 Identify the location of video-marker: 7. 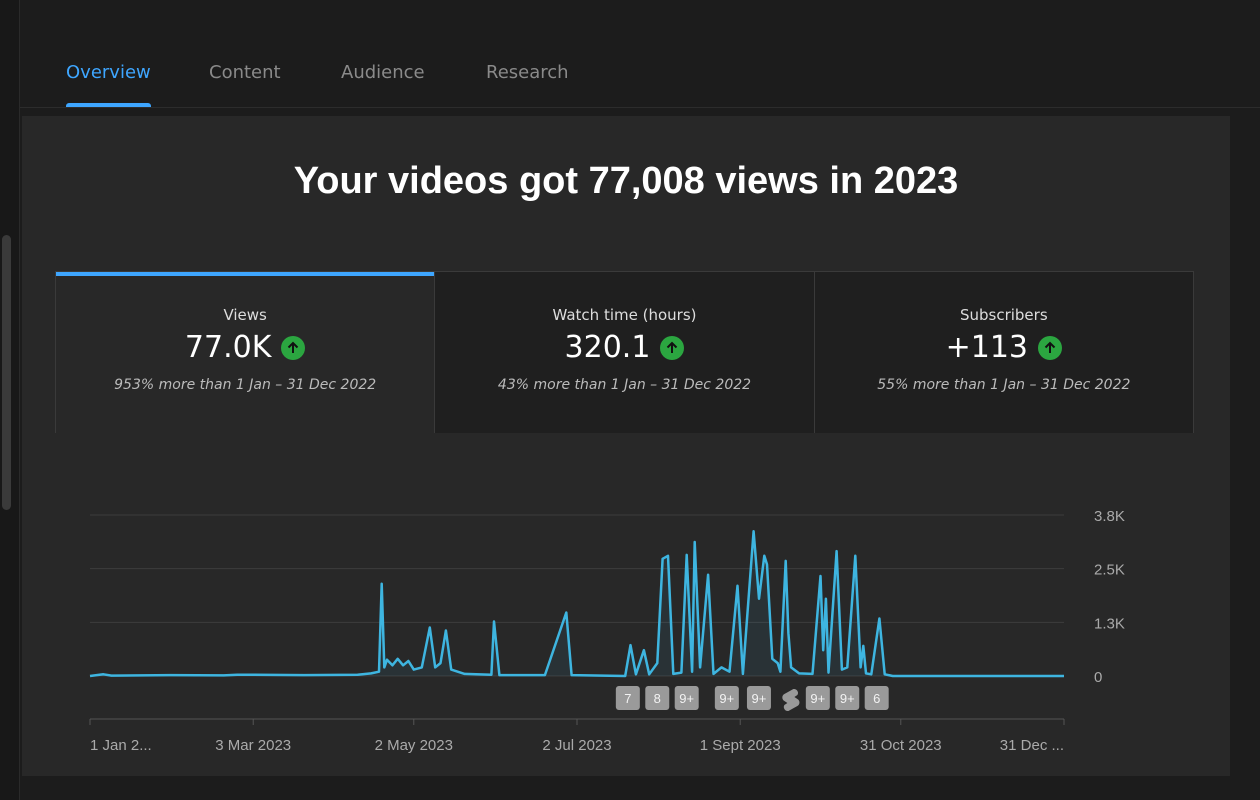
(627, 698).